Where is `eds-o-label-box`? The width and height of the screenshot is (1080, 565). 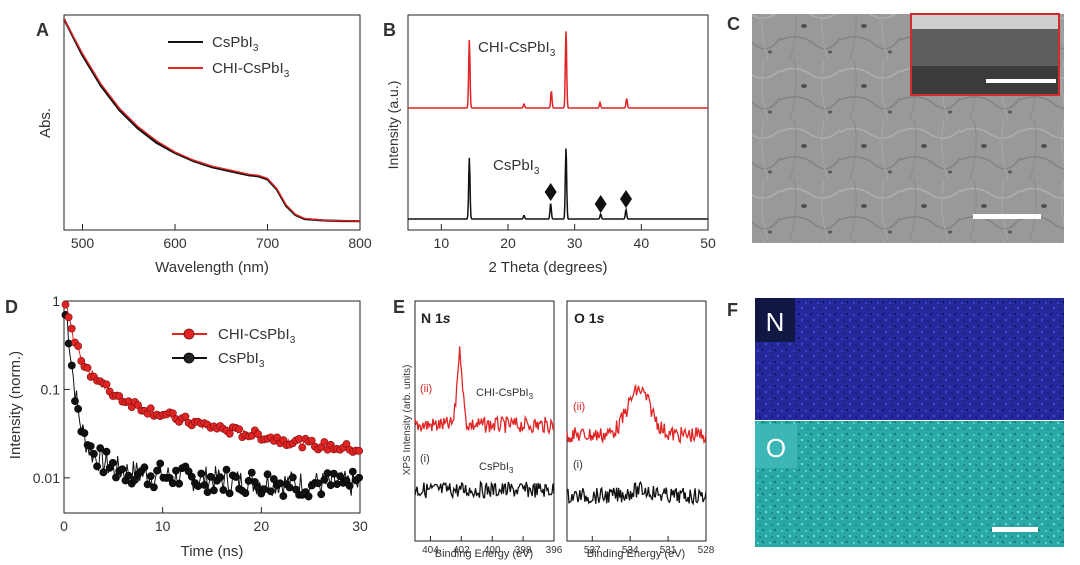
eds-o-label-box is located at coordinates (776, 446).